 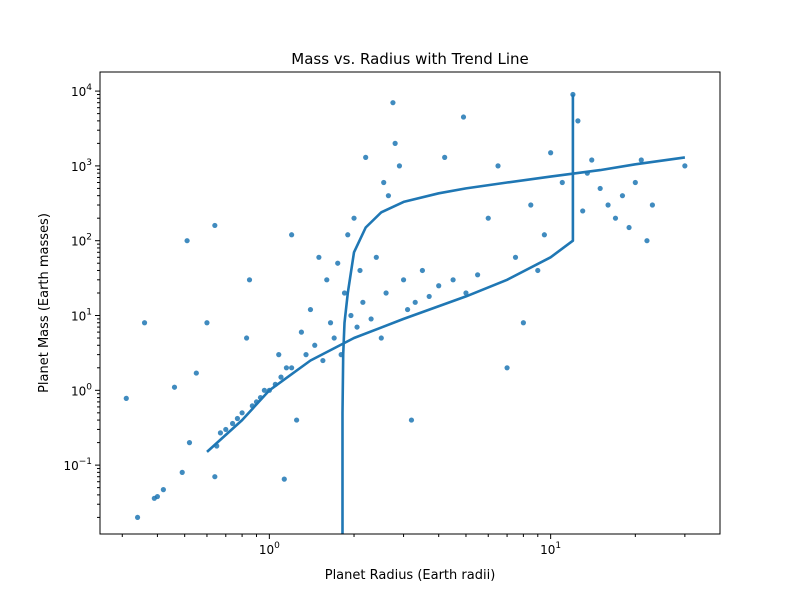 I want to click on x-tick-label: 10⁰, so click(x=269, y=549).